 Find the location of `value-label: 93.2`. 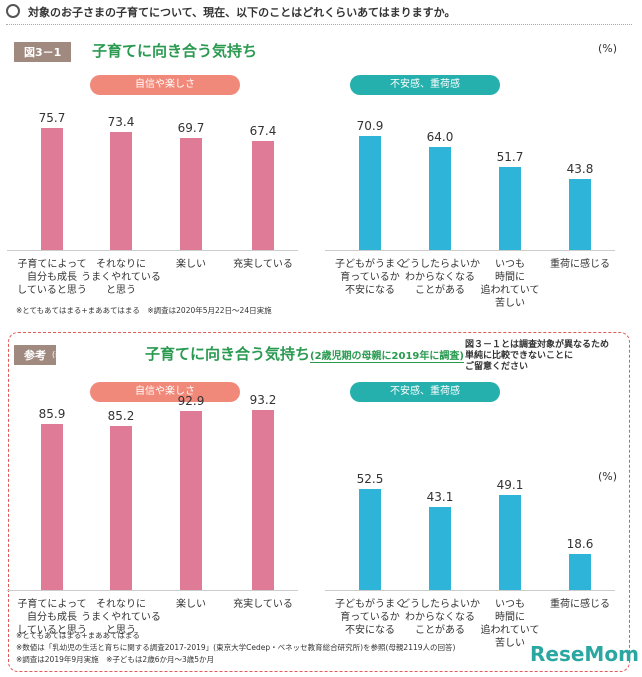

value-label: 93.2 is located at coordinates (263, 400).